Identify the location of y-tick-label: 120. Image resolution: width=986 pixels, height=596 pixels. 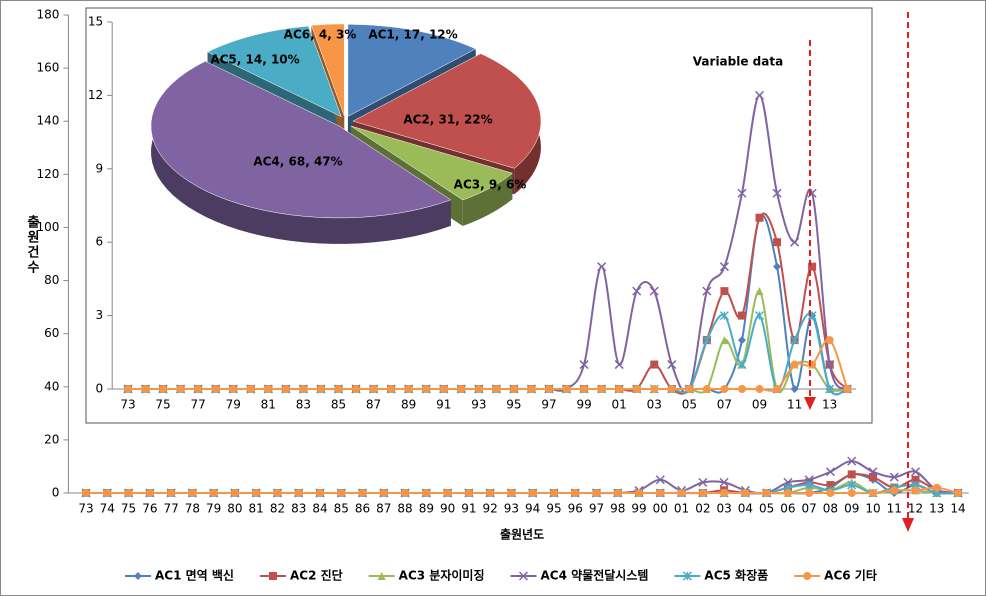
(47, 174).